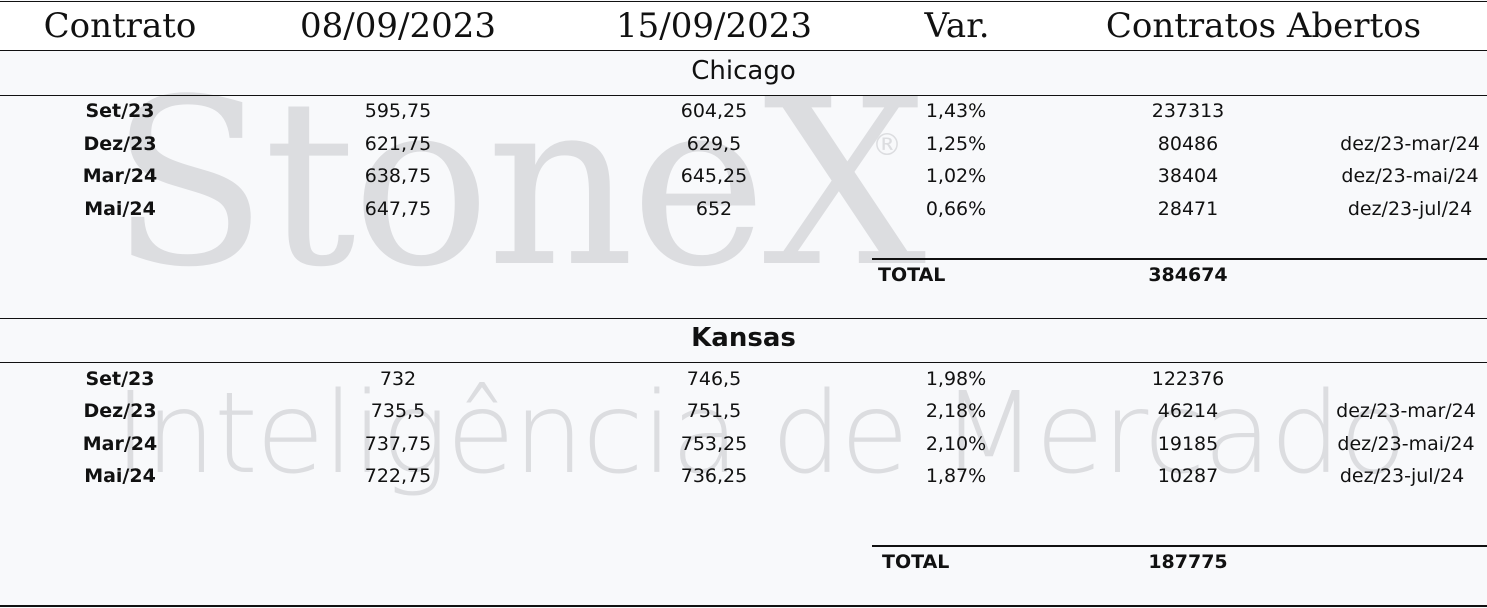 This screenshot has width=1487, height=608. Describe the element at coordinates (1188, 111) in the screenshot. I see `cell-contratos-abertos: 237313` at that location.